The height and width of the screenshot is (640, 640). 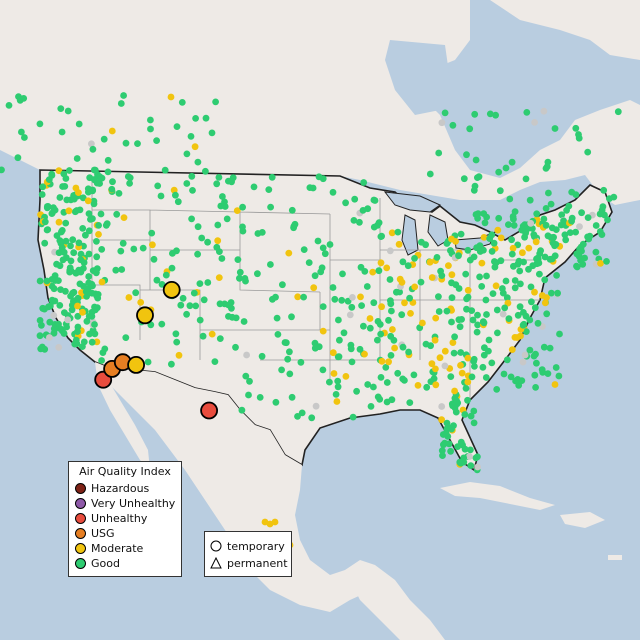 What do you see at coordinates (497, 496) in the screenshot?
I see `cuba` at bounding box center [497, 496].